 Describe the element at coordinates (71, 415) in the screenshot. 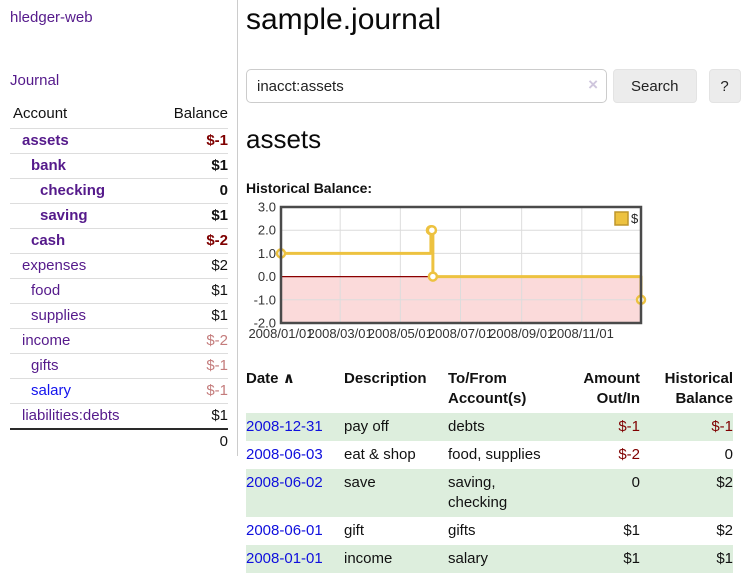

I see `account-link: liabilities:debts` at that location.